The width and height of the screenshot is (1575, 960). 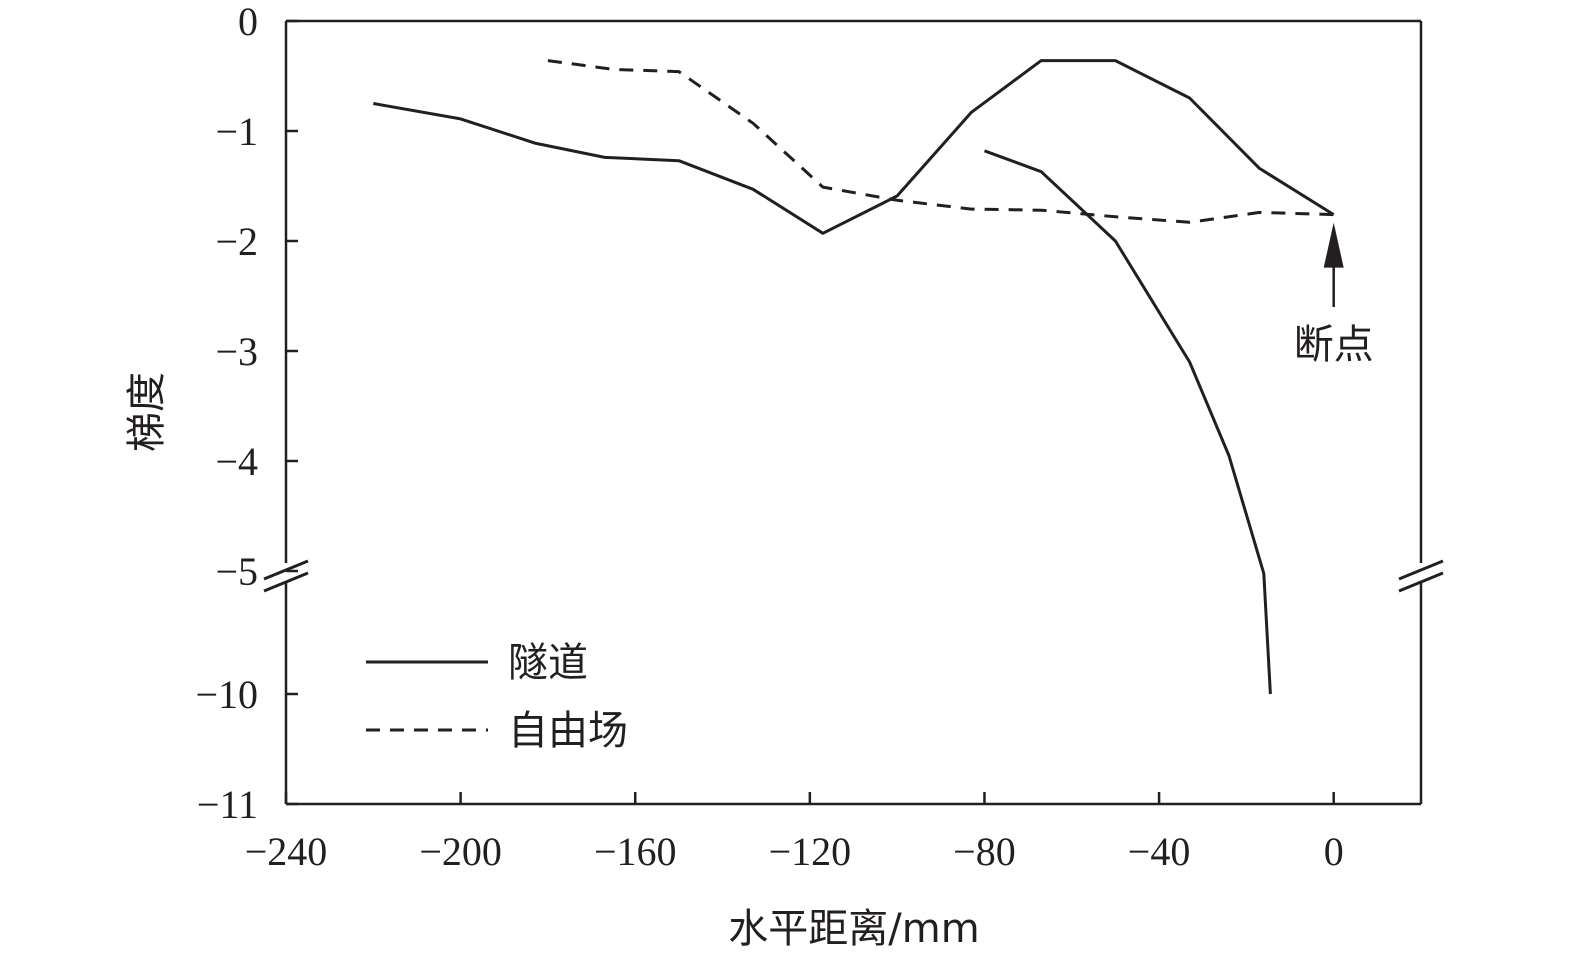 I want to click on annotation-layer: 断点, so click(x=1334, y=295).